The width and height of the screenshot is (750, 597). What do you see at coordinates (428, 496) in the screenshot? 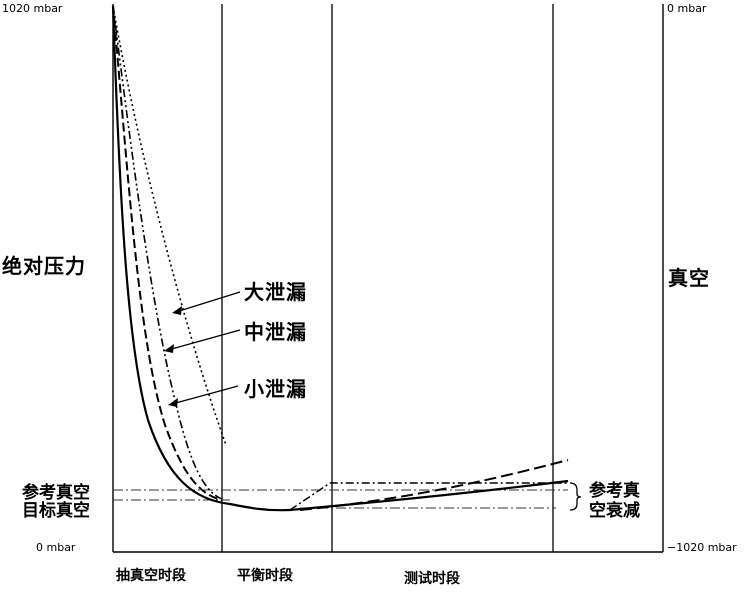
I see `medium-leak-rise` at bounding box center [428, 496].